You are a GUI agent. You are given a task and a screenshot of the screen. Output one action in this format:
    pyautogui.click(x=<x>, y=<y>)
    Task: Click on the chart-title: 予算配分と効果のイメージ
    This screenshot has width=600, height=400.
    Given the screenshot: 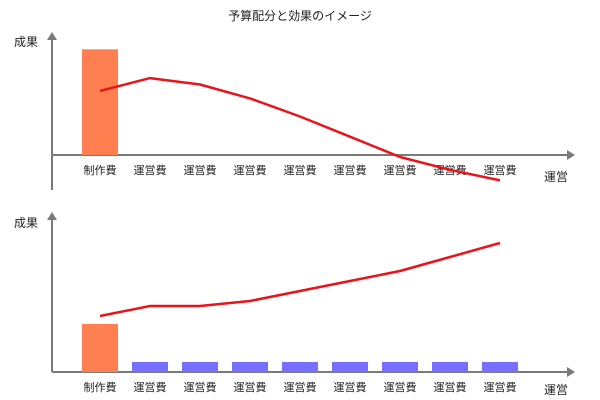 What is the action you would take?
    pyautogui.click(x=300, y=15)
    